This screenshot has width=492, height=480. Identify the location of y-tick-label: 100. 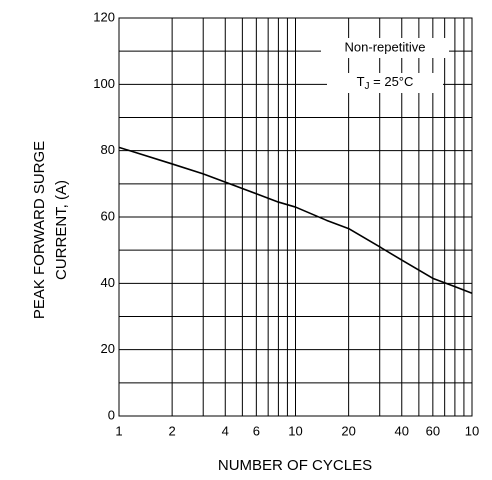
(104, 83).